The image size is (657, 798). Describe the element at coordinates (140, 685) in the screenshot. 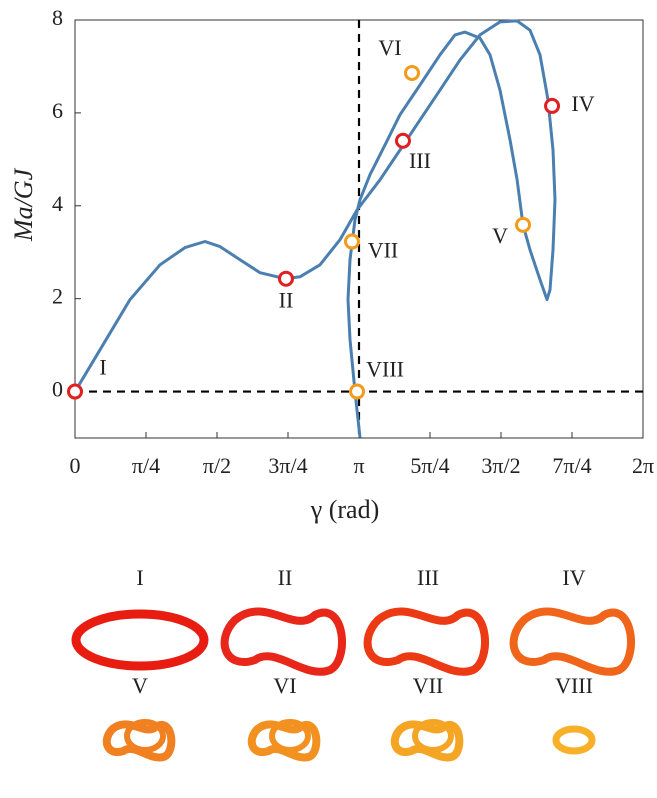

I see `thumbnail-label: V` at that location.